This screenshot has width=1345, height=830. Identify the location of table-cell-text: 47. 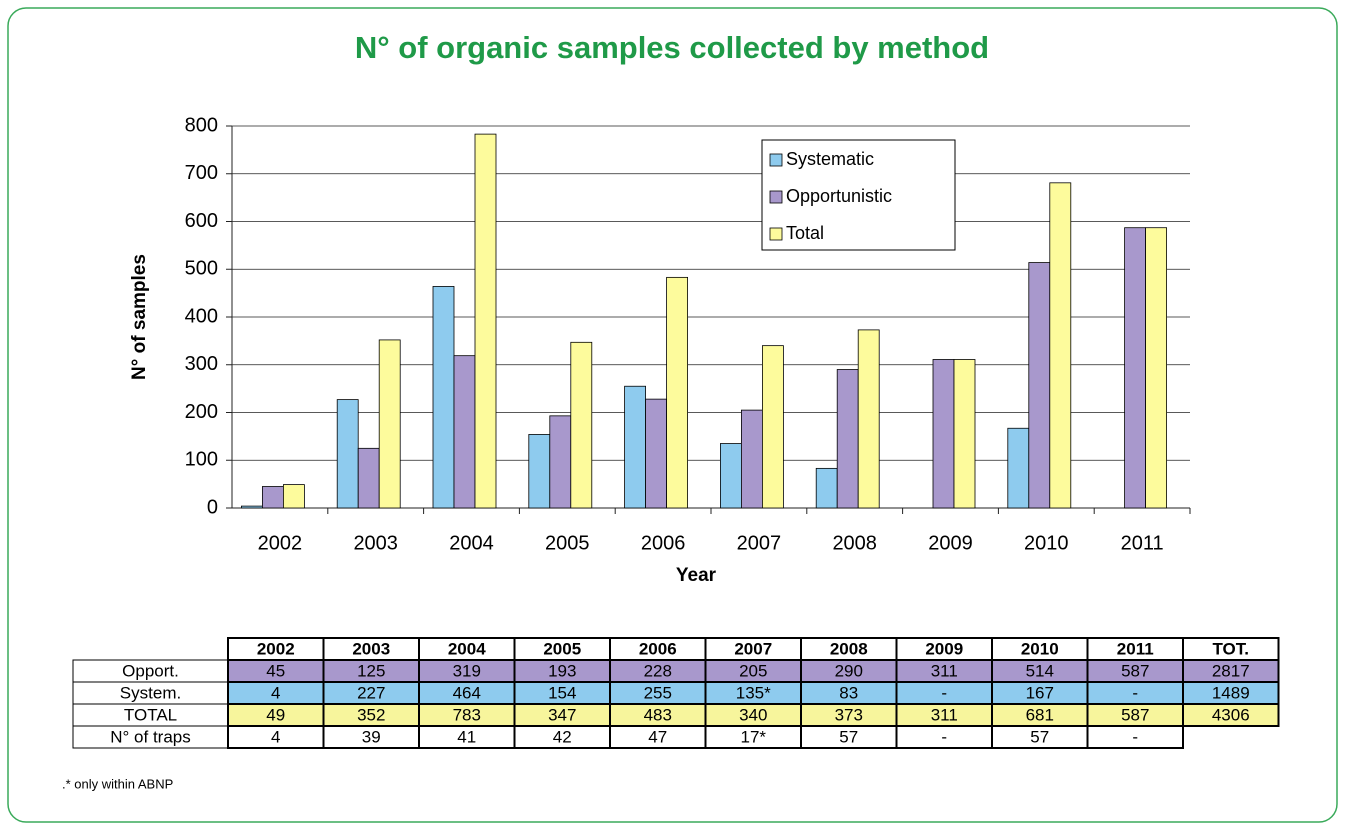
(657, 736).